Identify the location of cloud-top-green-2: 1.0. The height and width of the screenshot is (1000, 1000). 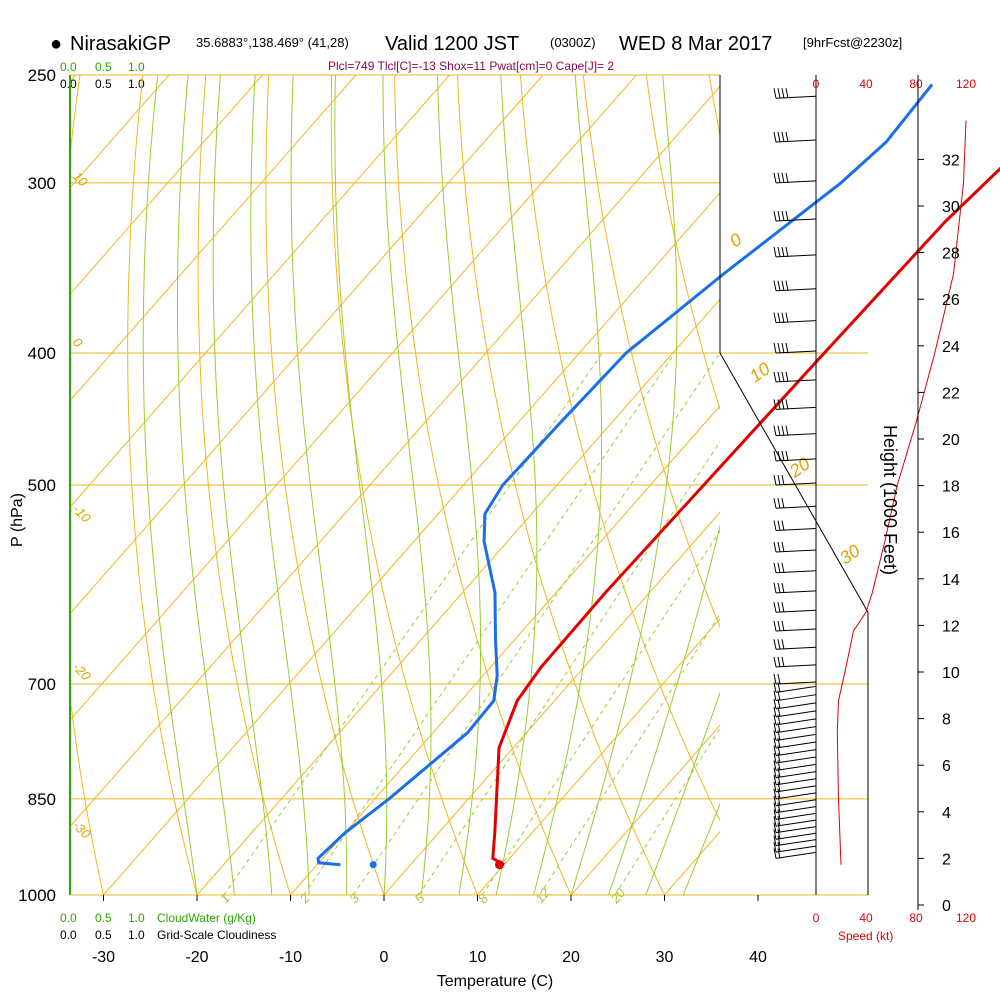
(136, 67).